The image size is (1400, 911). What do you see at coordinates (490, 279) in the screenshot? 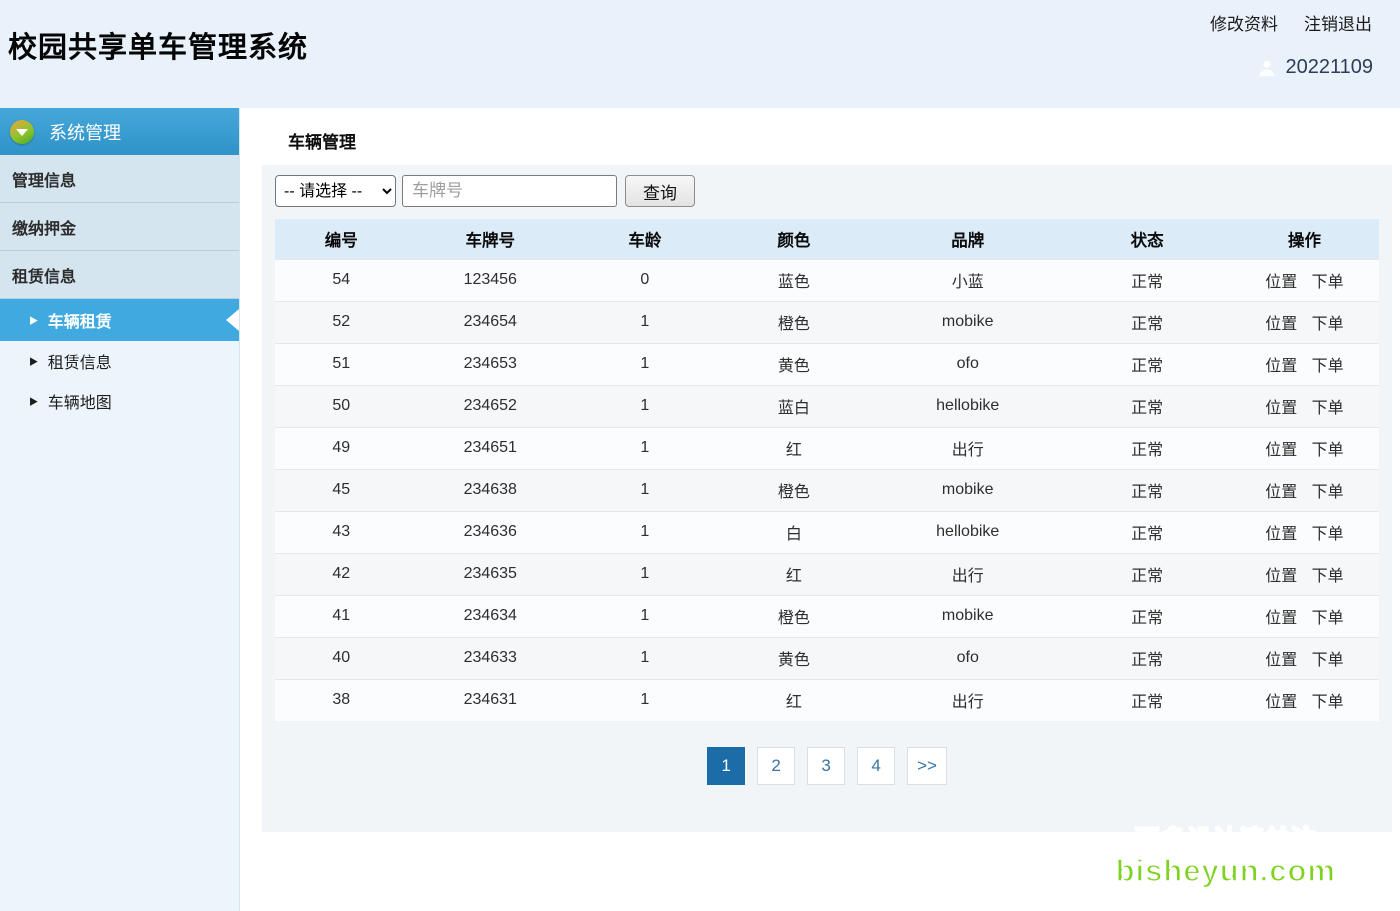
I see `cell-plate: 123456` at bounding box center [490, 279].